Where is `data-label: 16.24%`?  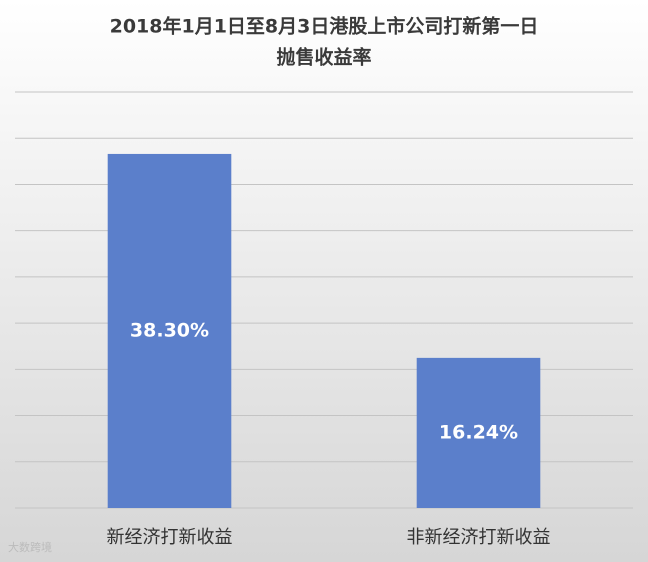
data-label: 16.24% is located at coordinates (478, 432).